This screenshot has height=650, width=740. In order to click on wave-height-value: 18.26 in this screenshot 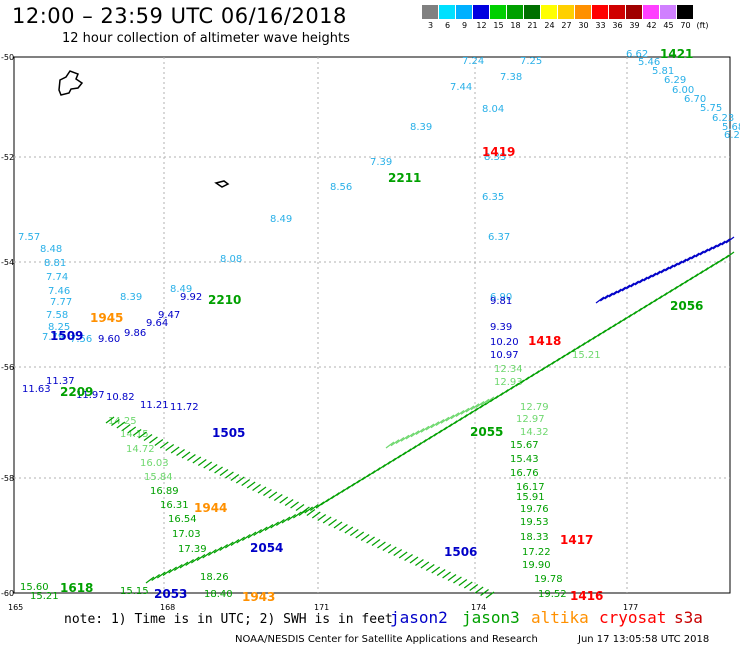, I will do `click(214, 577)`.